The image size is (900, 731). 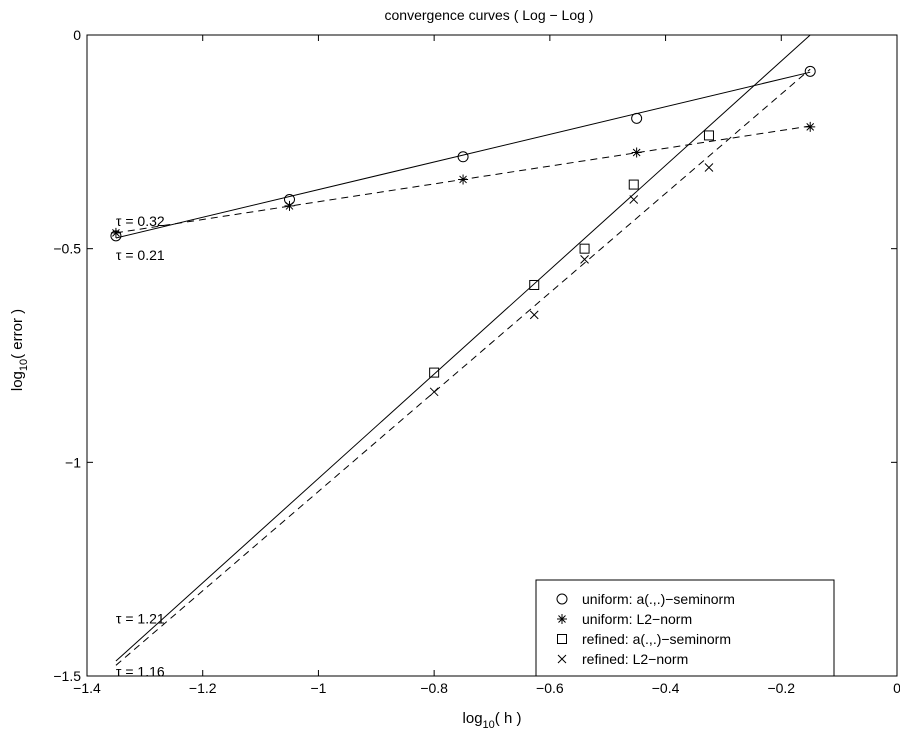 I want to click on legend-marker-square-shape, so click(x=562, y=639).